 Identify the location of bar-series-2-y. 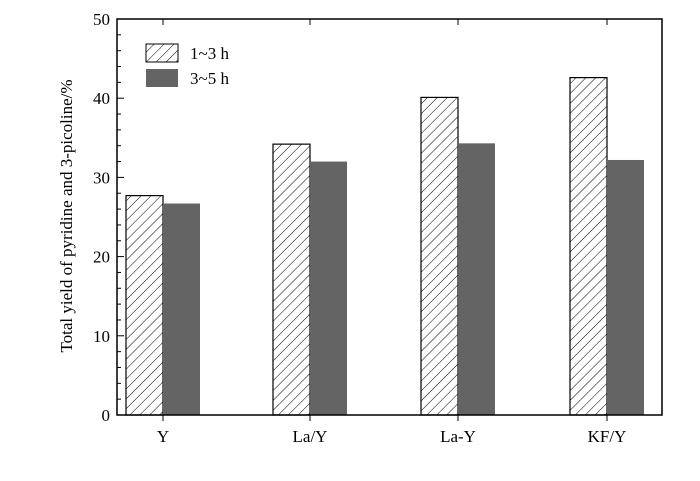
(181, 309).